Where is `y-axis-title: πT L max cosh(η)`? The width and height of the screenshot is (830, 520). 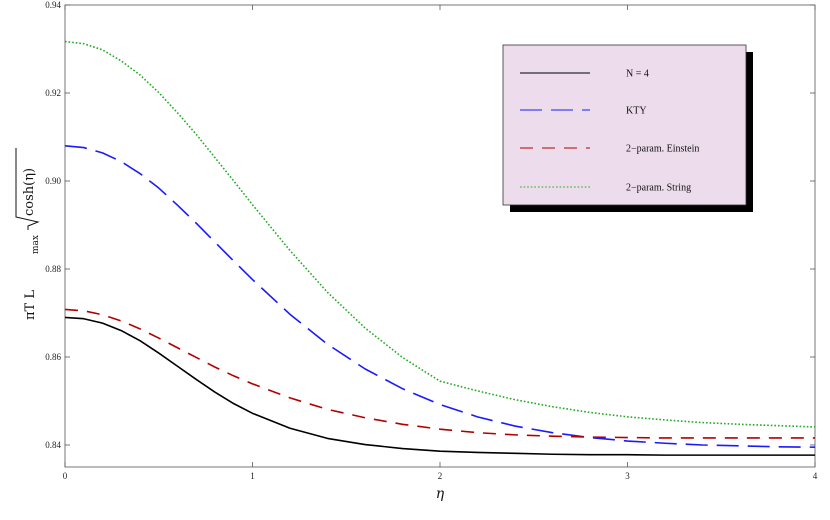 y-axis-title: πT L max cosh(η) is located at coordinates (28, 234).